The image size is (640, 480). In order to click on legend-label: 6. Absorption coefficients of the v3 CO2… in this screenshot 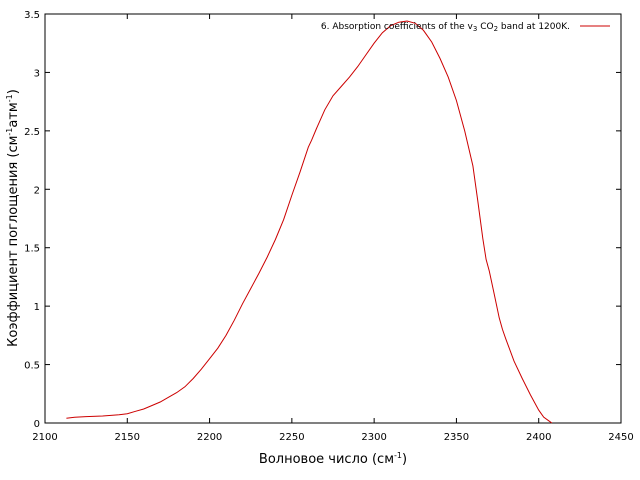, I will do `click(445, 27)`.